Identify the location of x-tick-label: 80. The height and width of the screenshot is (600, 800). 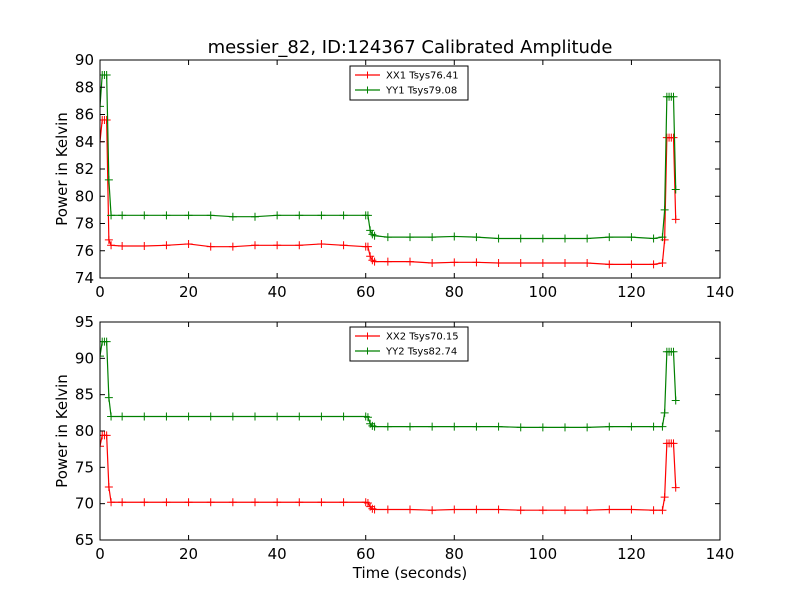
(454, 554).